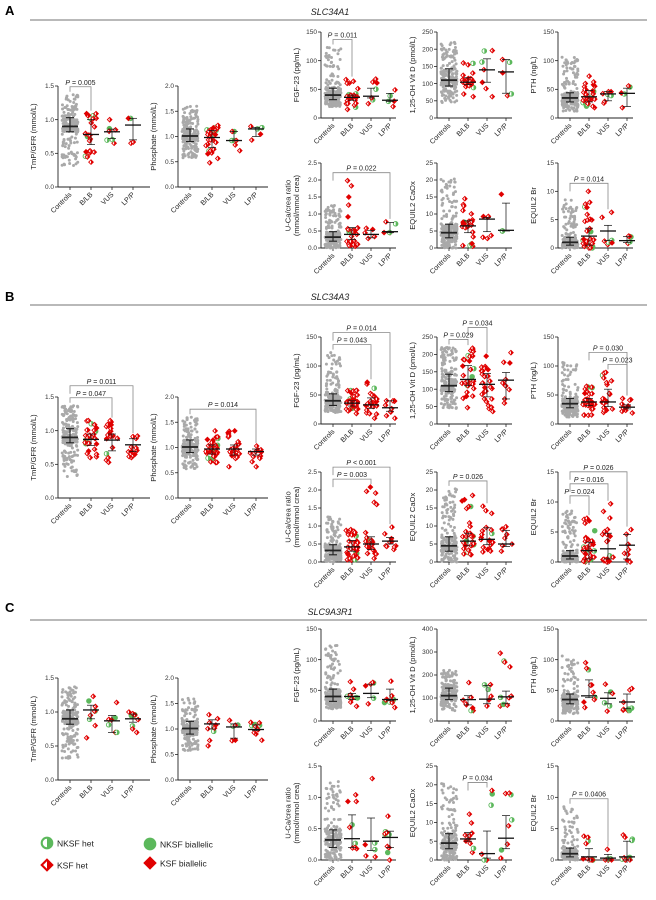 The height and width of the screenshot is (900, 656). What do you see at coordinates (412, 380) in the screenshot?
I see `y-axis-label: 1,25-OH Vit D (pmol/L)` at bounding box center [412, 380].